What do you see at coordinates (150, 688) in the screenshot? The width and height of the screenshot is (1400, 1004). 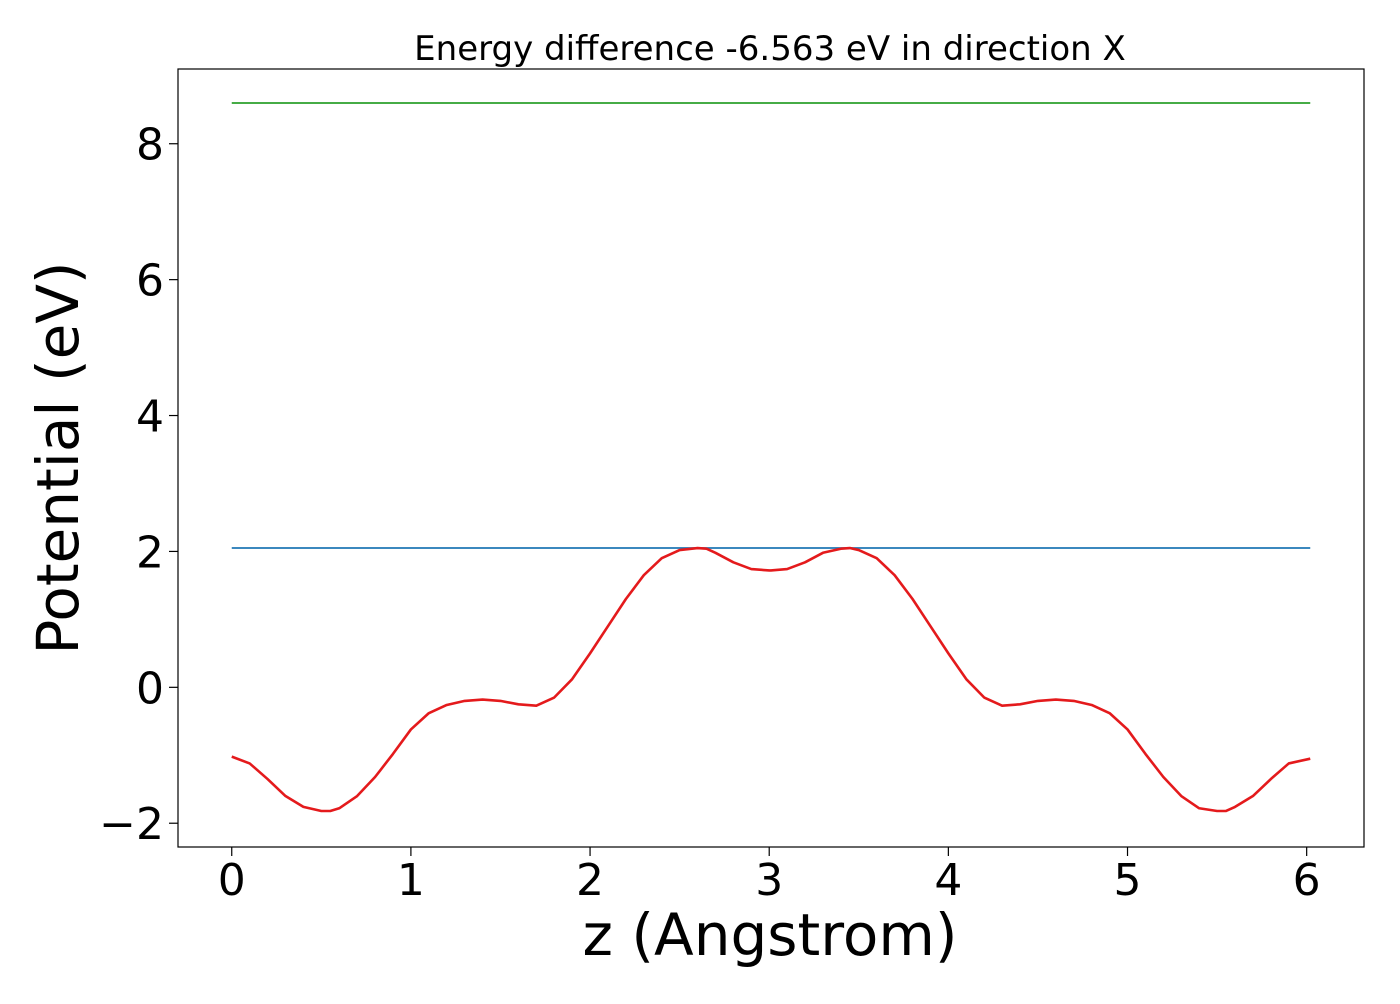 I see `y-tick-label: 0` at bounding box center [150, 688].